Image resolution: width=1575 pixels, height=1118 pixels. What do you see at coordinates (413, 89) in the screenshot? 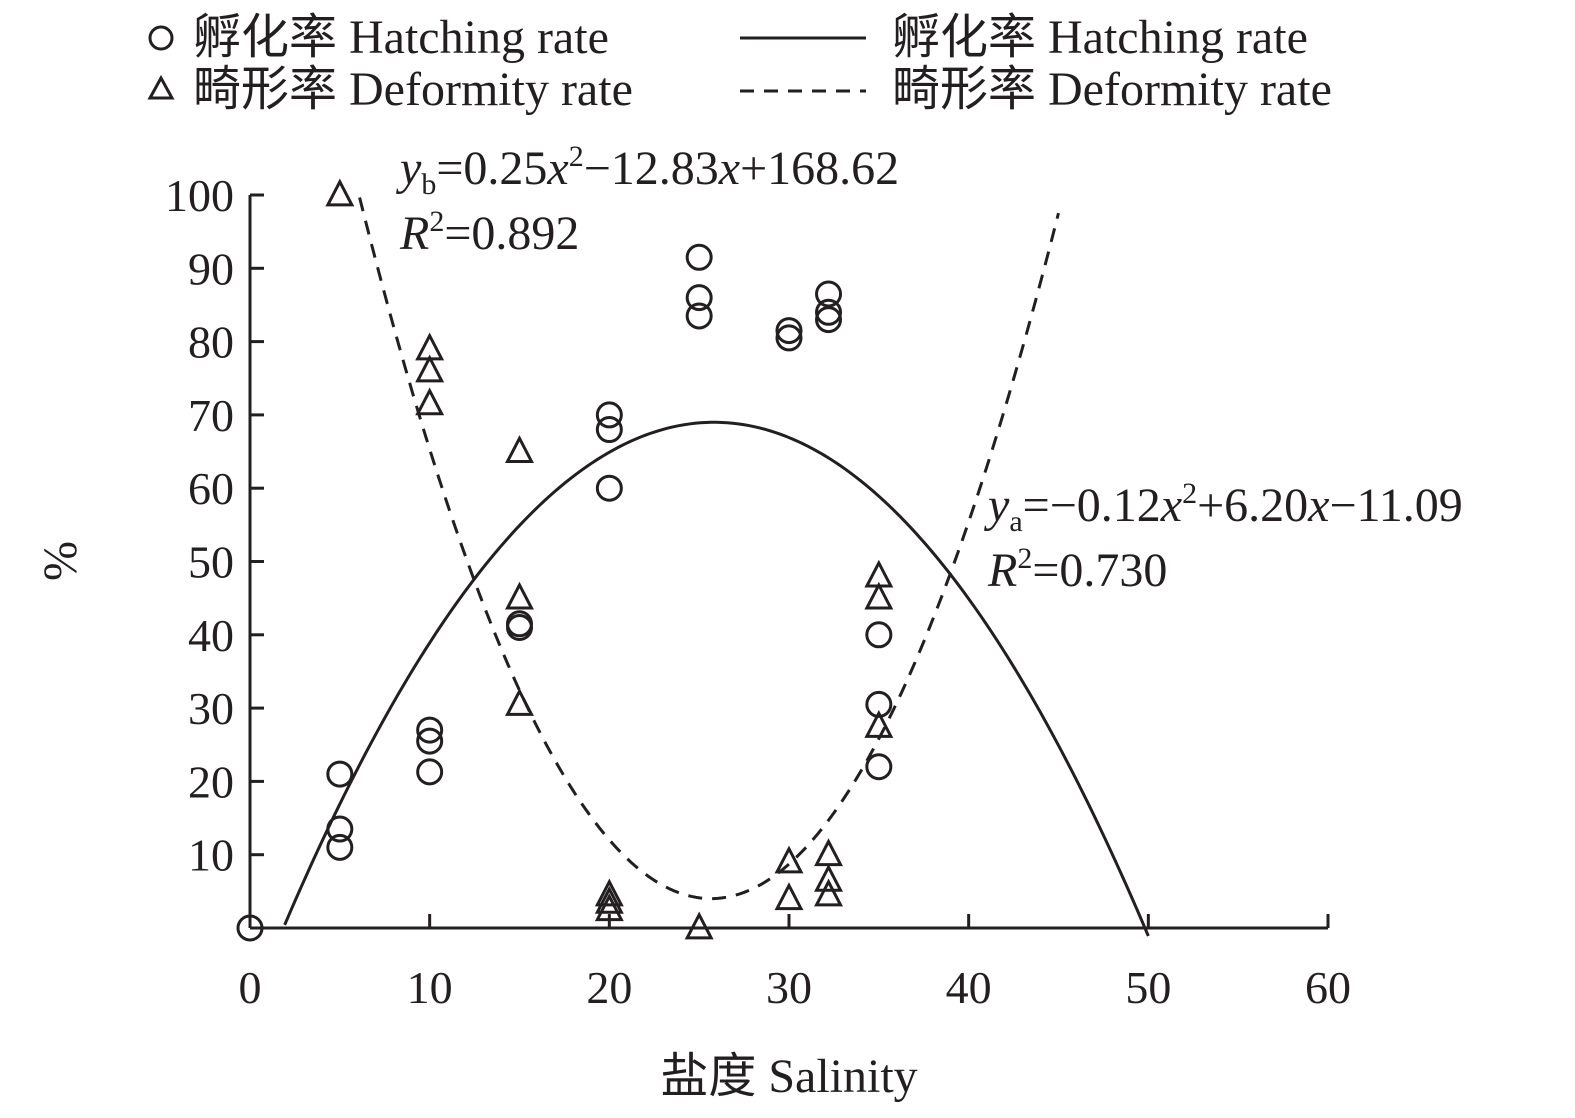
I see `legend-deformity-points-label: 畸形率 Deformity rate` at bounding box center [413, 89].